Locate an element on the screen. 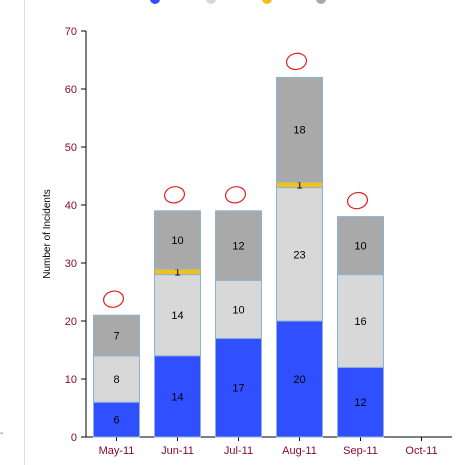  y-tick-label: 10 is located at coordinates (71, 380).